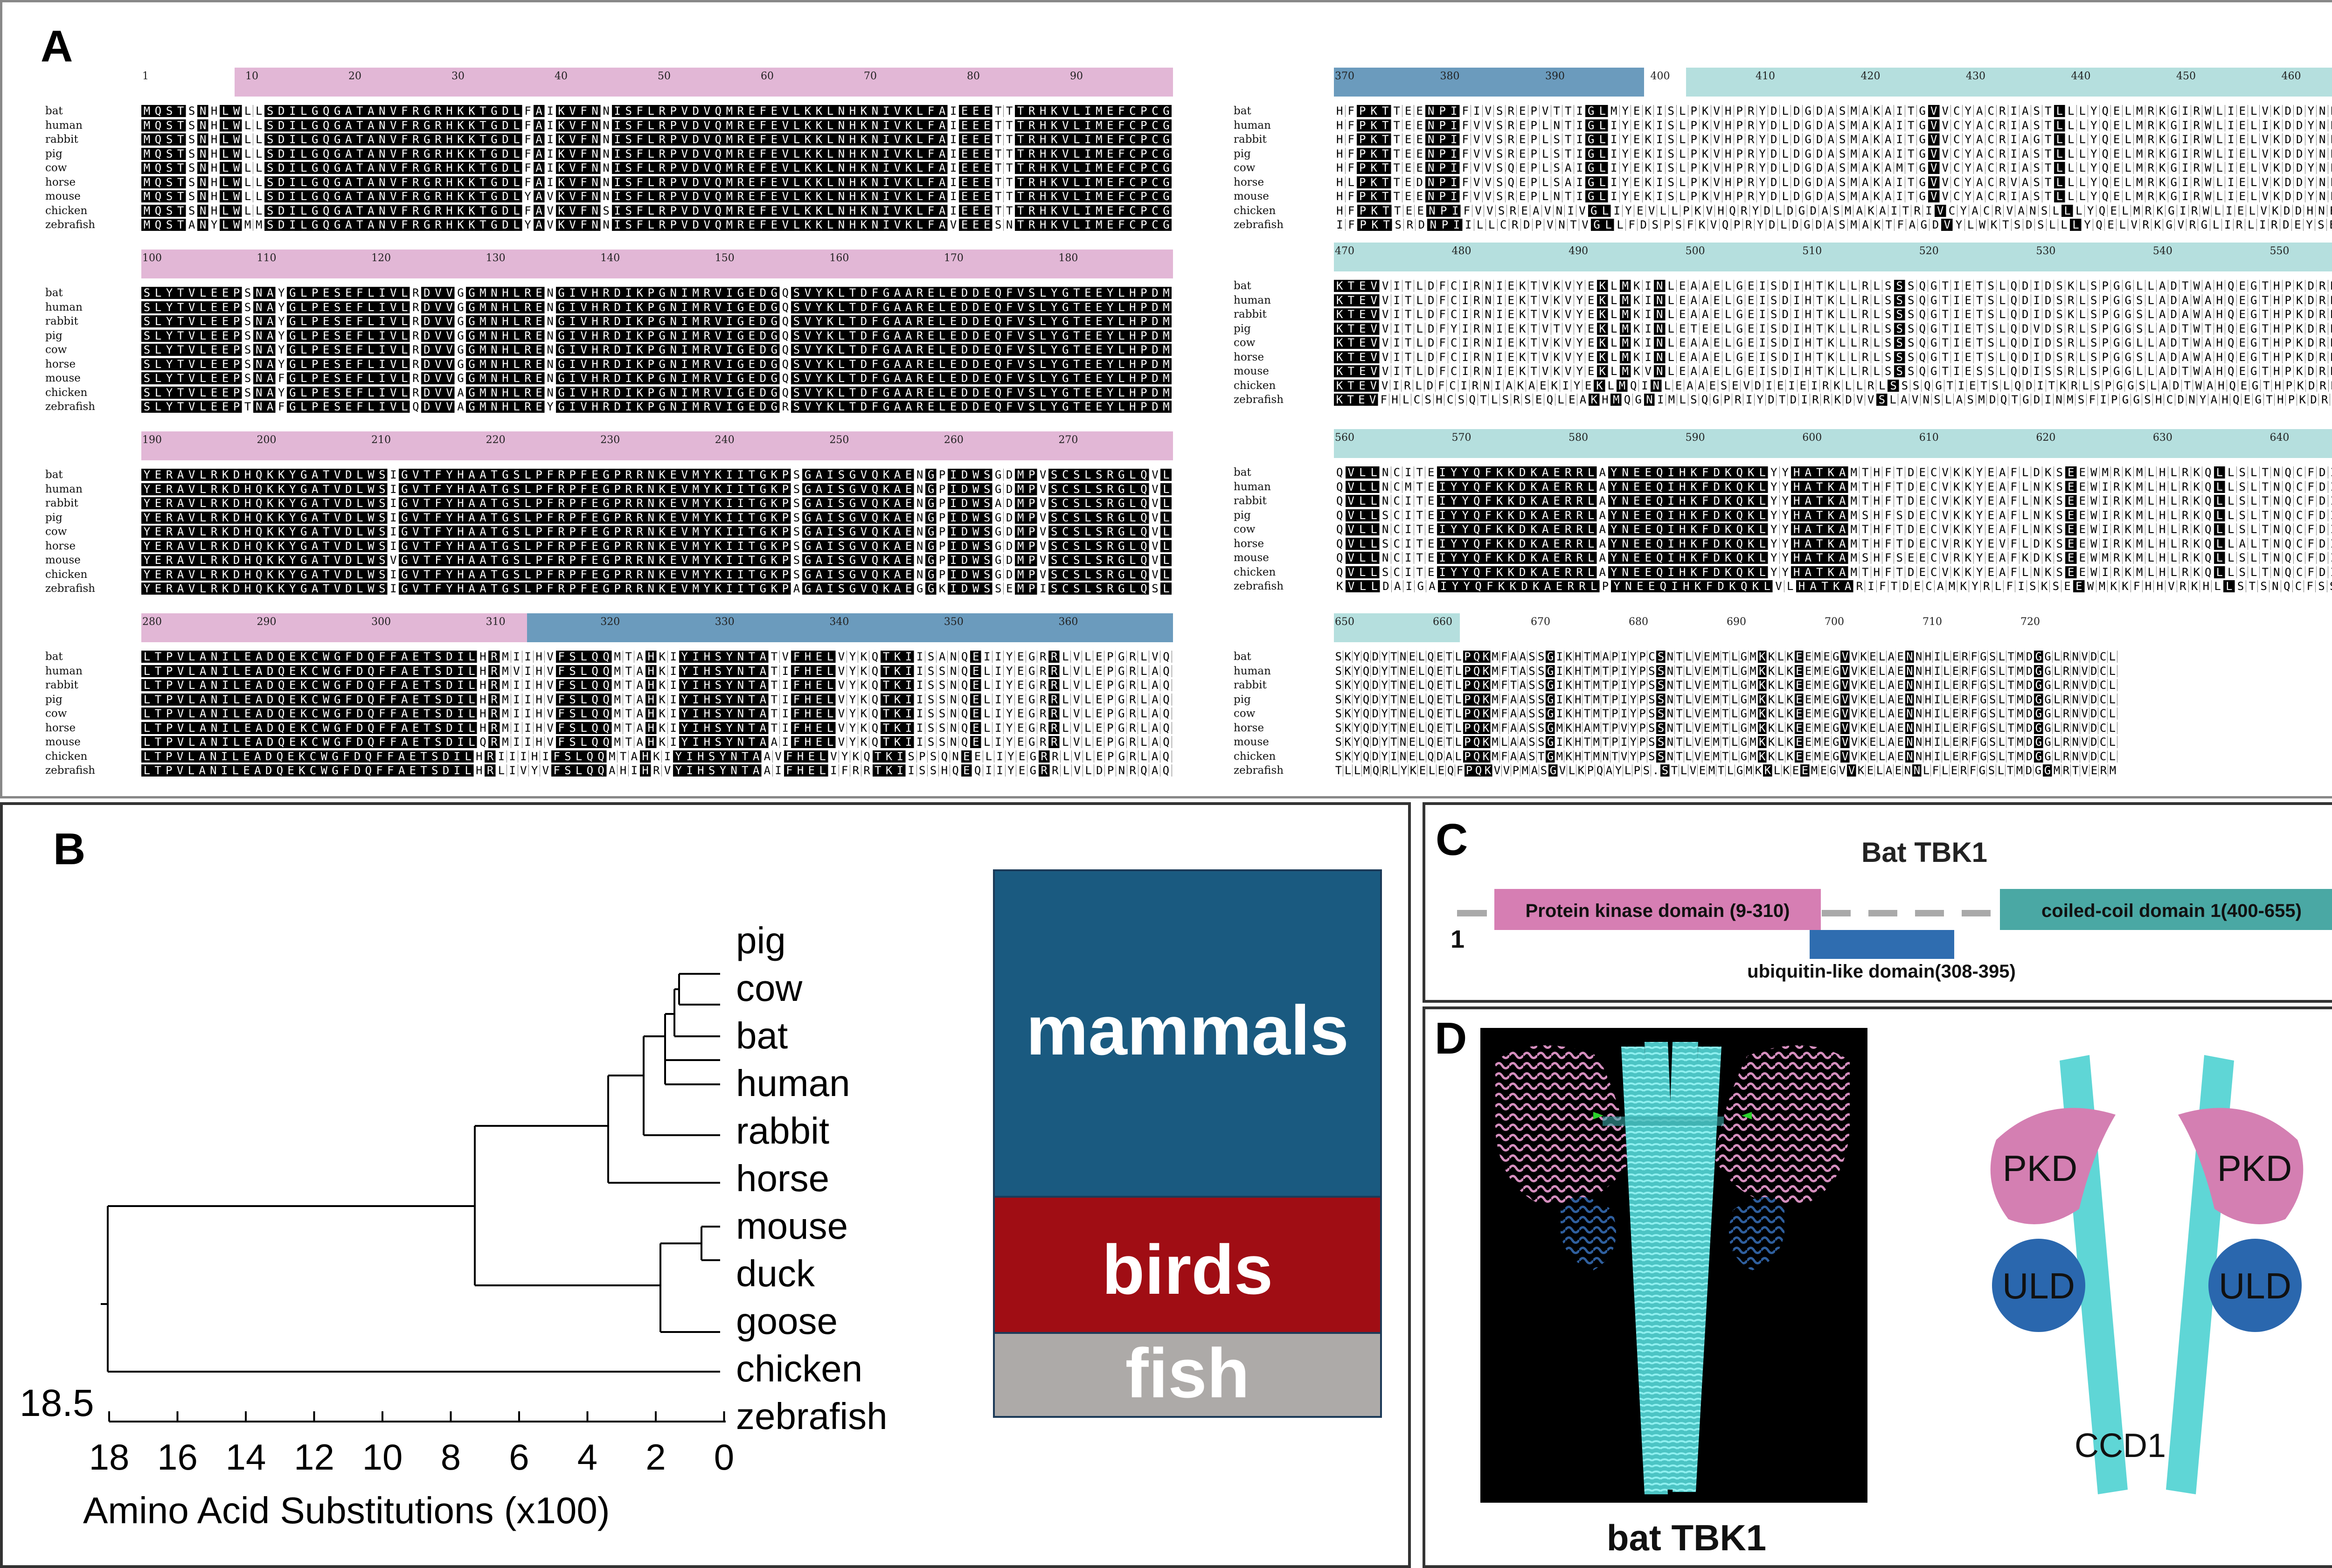  I want to click on position-tick-label: 710, so click(1932, 622).